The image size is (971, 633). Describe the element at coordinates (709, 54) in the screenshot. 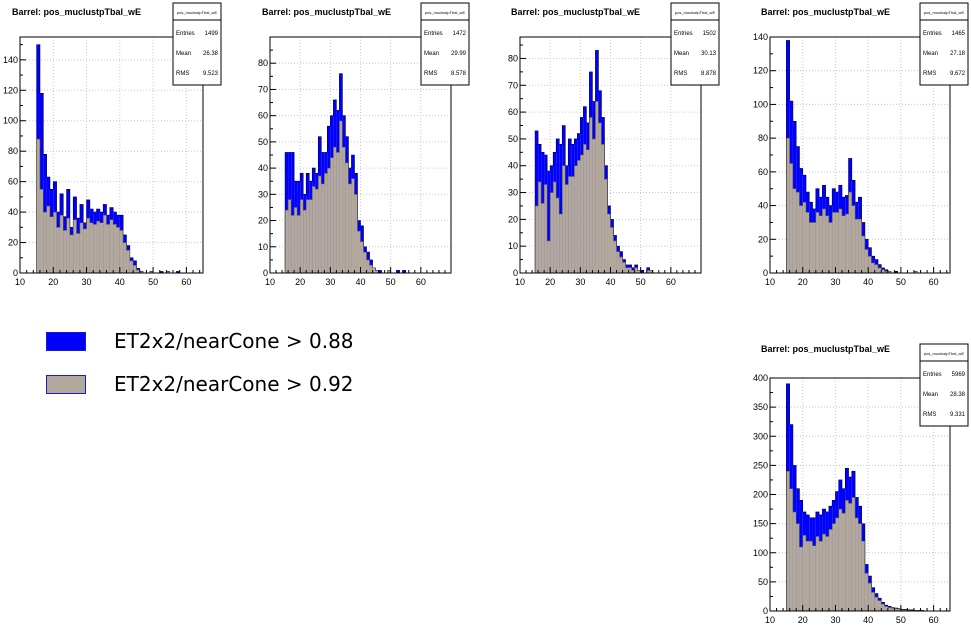

I see `stats-value-mean: 30.13` at that location.